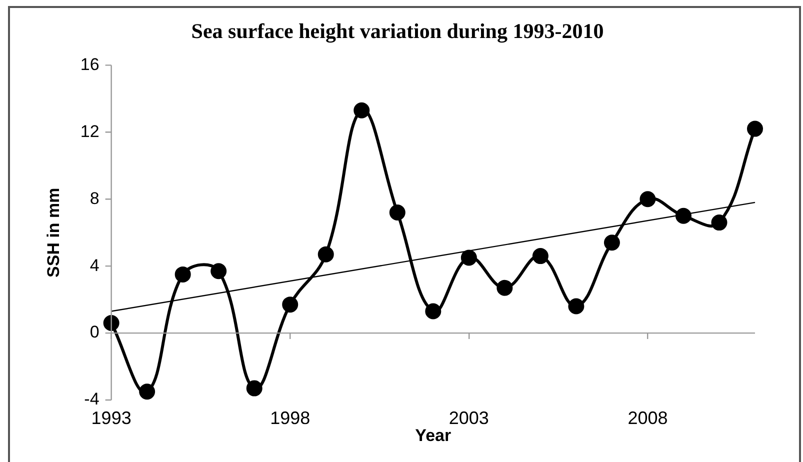  I want to click on y-tick-label: 16, so click(90, 64).